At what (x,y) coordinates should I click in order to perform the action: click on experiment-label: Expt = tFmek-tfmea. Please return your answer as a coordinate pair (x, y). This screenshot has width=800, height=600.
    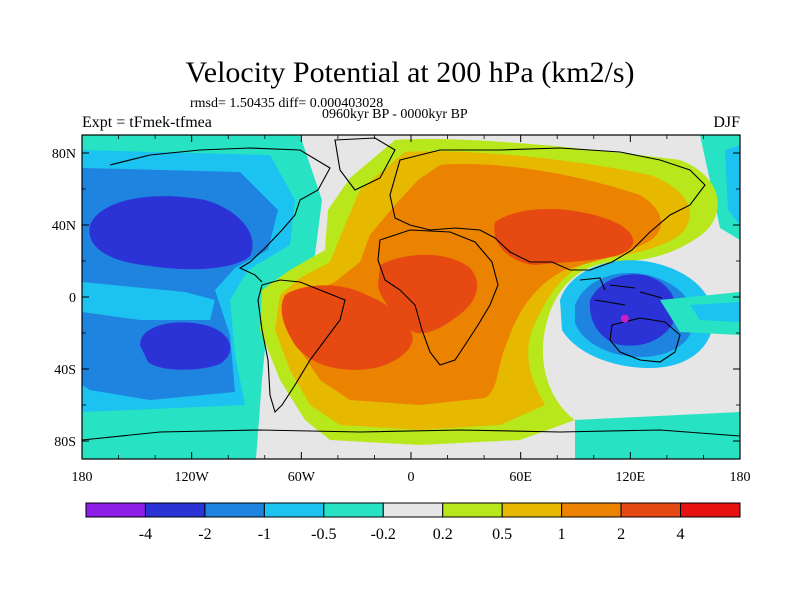
    Looking at the image, I should click on (147, 122).